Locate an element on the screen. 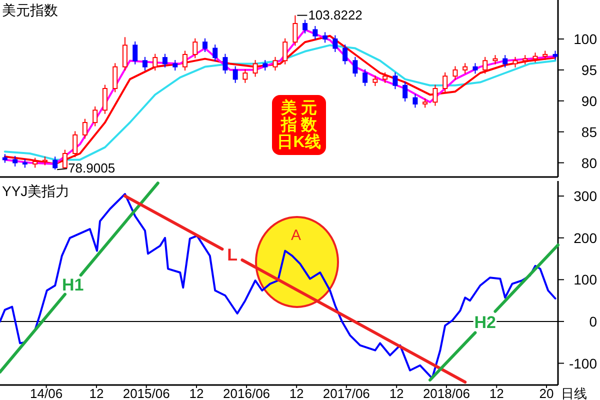 The height and width of the screenshot is (400, 600). chart-title: YYJ美指力 is located at coordinates (36, 191).